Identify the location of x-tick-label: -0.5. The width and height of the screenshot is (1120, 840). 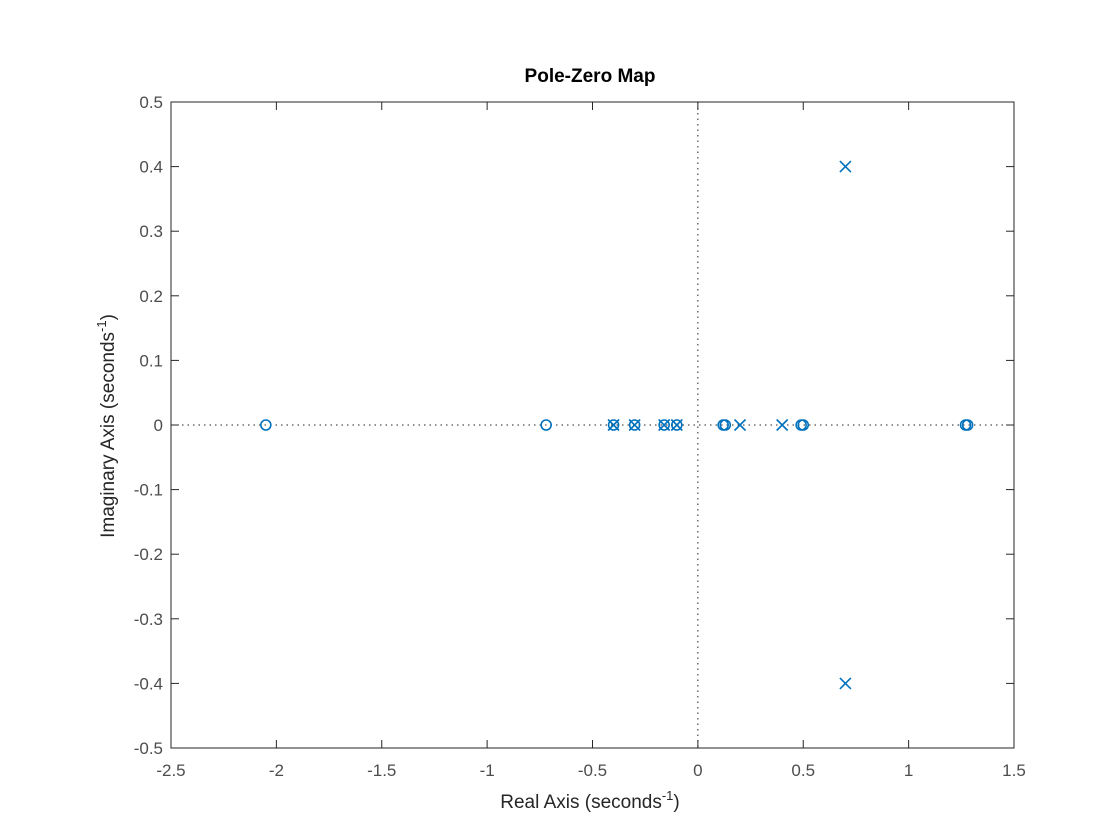
(592, 770).